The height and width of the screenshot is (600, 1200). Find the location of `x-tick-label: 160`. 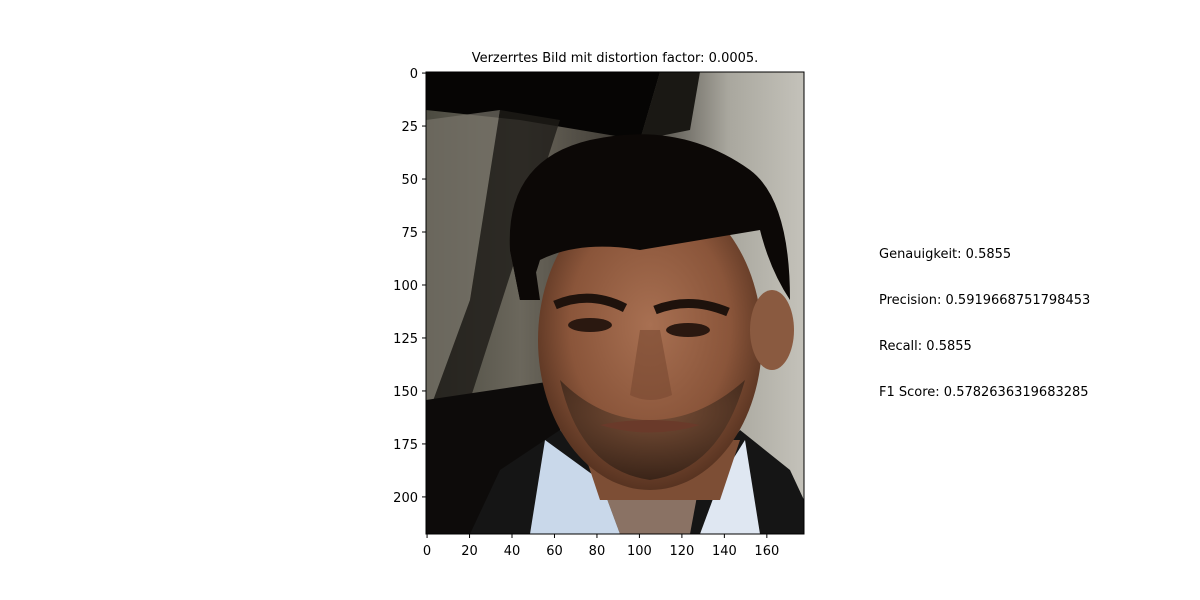

x-tick-label: 160 is located at coordinates (766, 551).